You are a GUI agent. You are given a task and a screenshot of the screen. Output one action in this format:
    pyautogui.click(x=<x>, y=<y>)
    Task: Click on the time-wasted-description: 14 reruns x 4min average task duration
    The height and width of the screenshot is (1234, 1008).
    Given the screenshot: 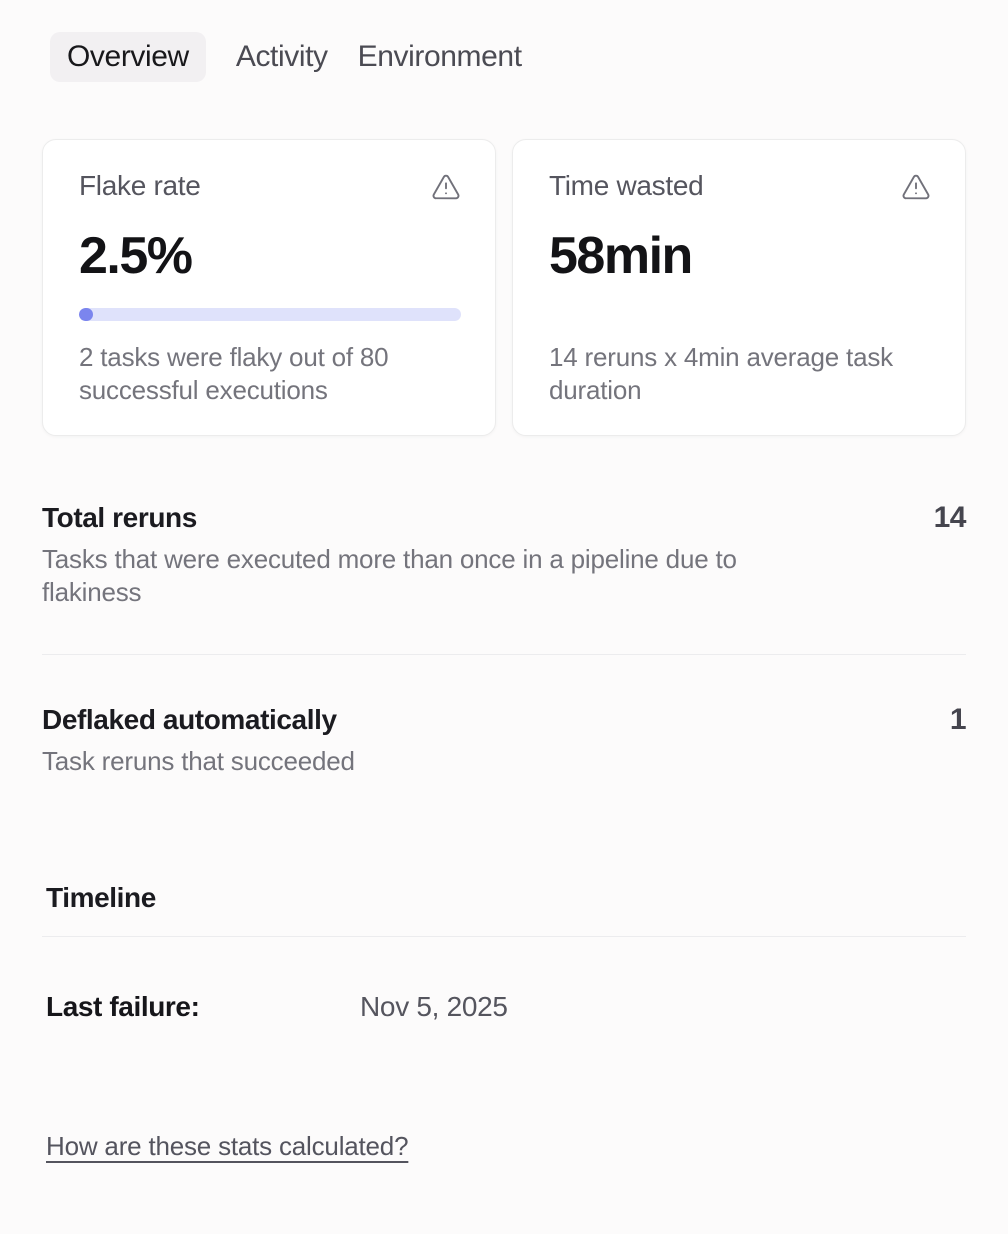 What is the action you would take?
    pyautogui.click(x=721, y=373)
    